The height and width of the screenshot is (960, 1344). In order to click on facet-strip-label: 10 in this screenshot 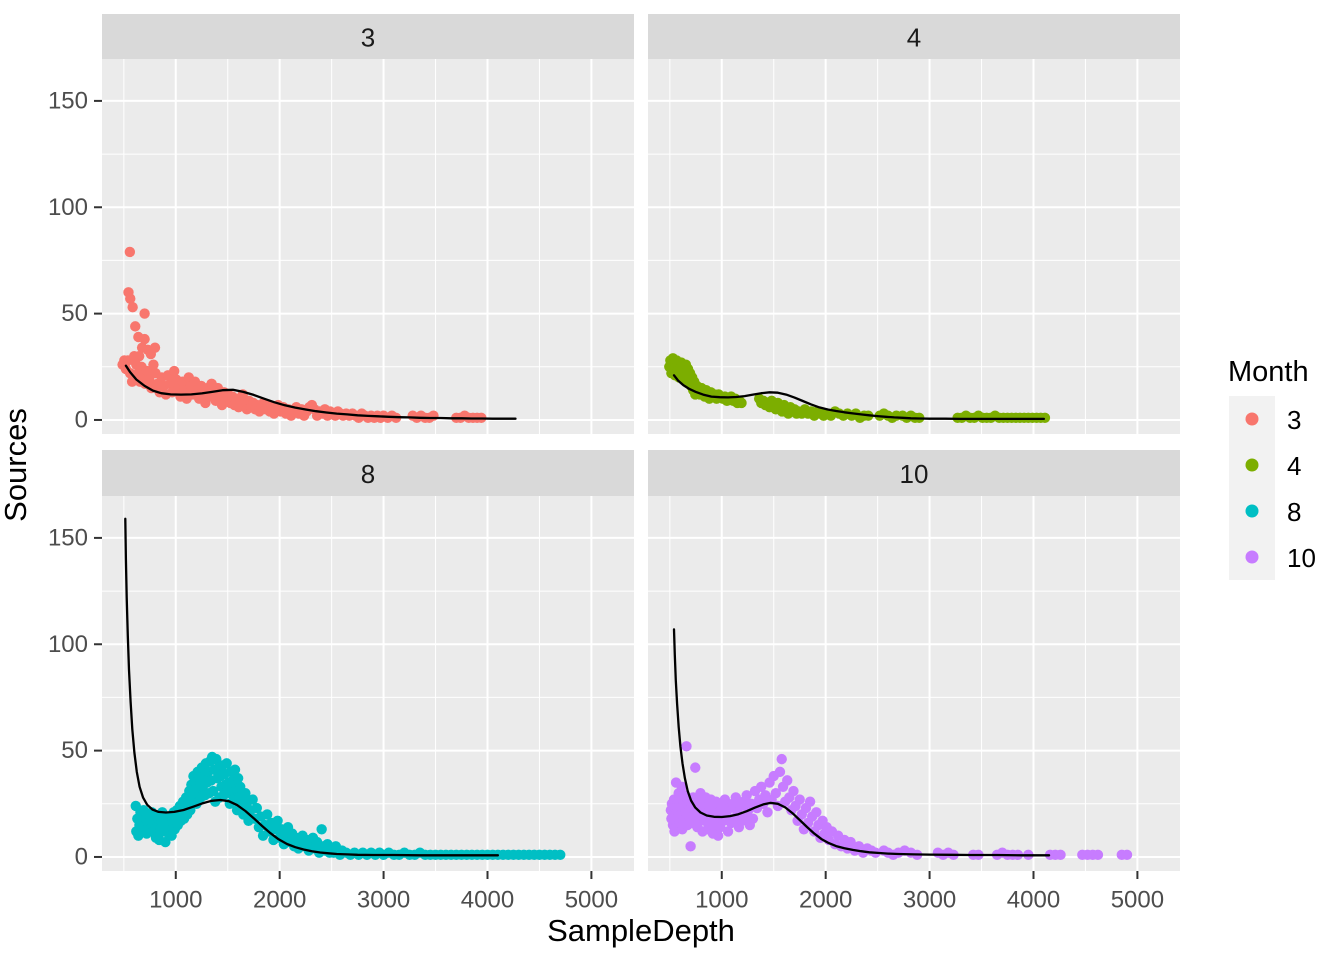, I will do `click(914, 474)`.